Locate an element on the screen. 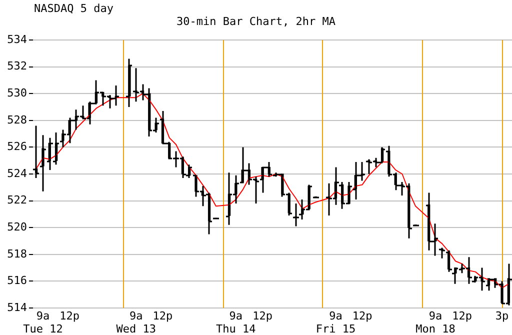 This screenshot has width=512, height=335. y-tick-label: 534 is located at coordinates (17, 39).